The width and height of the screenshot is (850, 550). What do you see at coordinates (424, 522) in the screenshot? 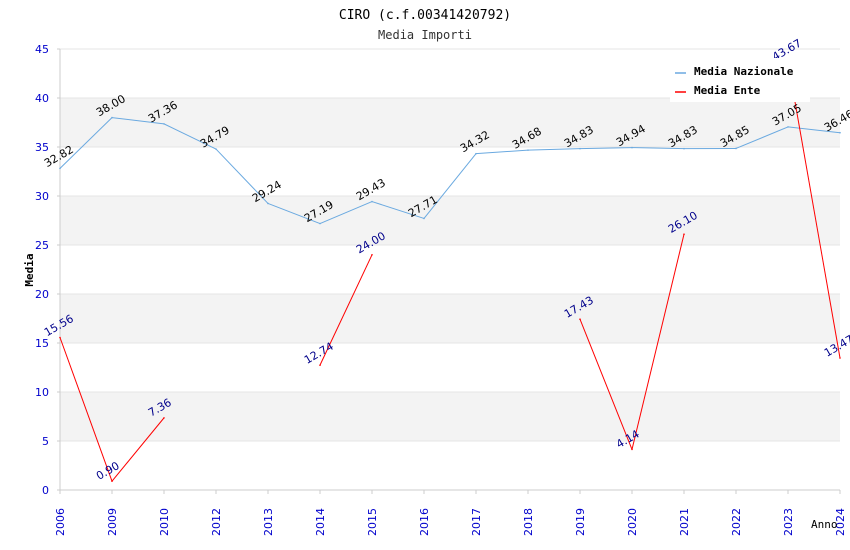
I see `x-tick-label: 2016` at bounding box center [424, 522].